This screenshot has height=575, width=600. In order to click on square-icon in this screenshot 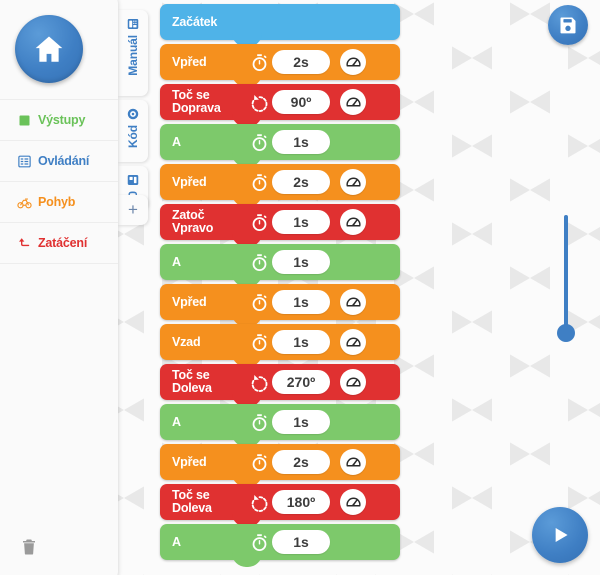, I will do `click(24, 120)`.